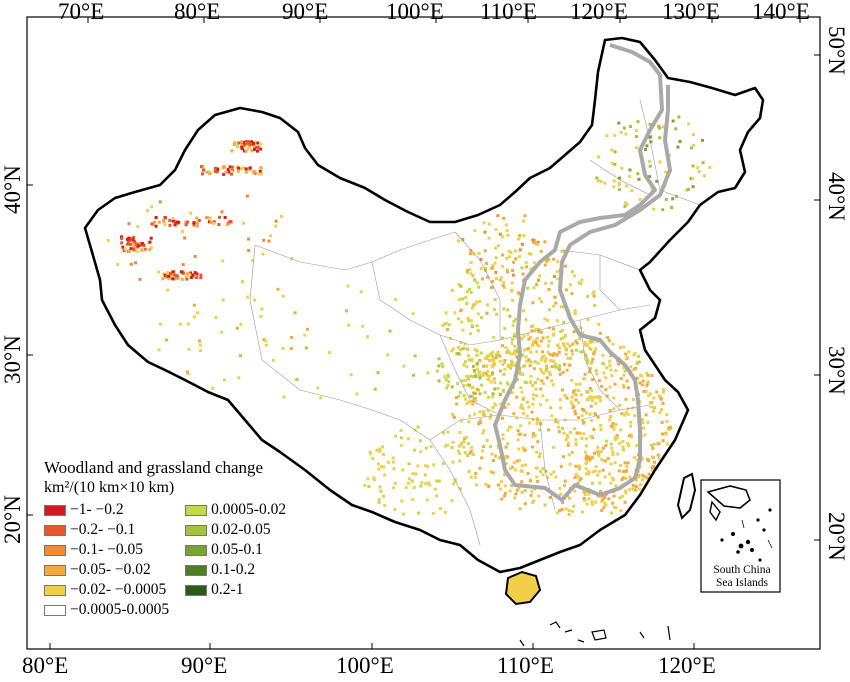  What do you see at coordinates (235, 510) in the screenshot?
I see `legend-item: 0.0005-0.02` at bounding box center [235, 510].